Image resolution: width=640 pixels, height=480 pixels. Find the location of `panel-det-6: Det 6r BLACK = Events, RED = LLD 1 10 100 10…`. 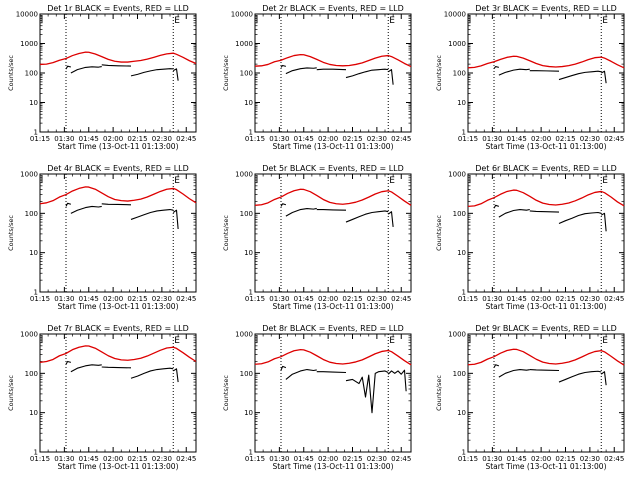

panel-det-6: Det 6r BLACK = Events, RED = LLD 1 10 100 10… is located at coordinates (530, 237).